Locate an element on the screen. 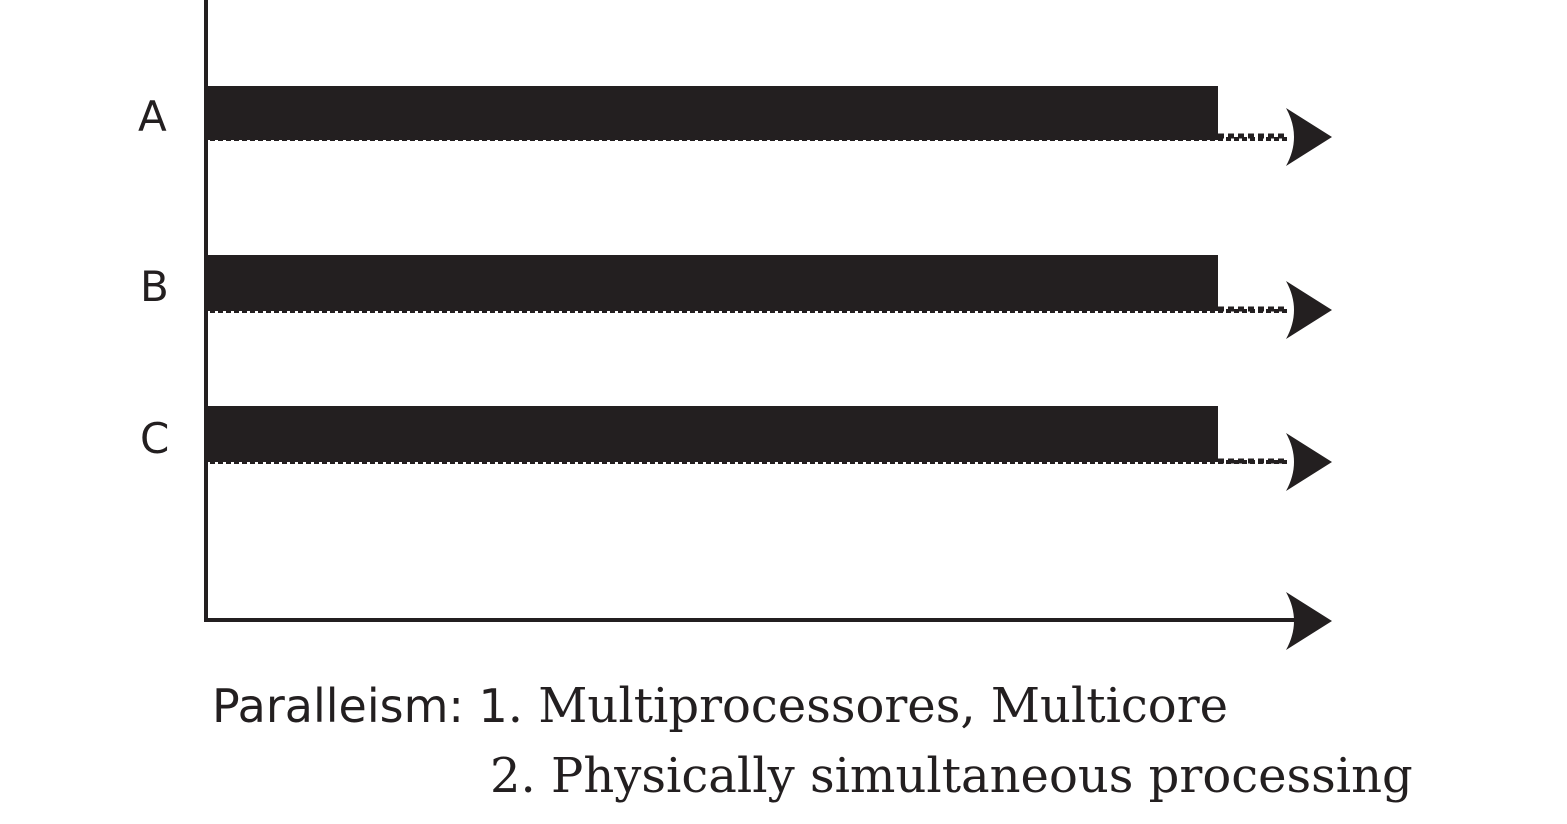 This screenshot has height=824, width=1567. timeline-row-a: A is located at coordinates (735, 126).